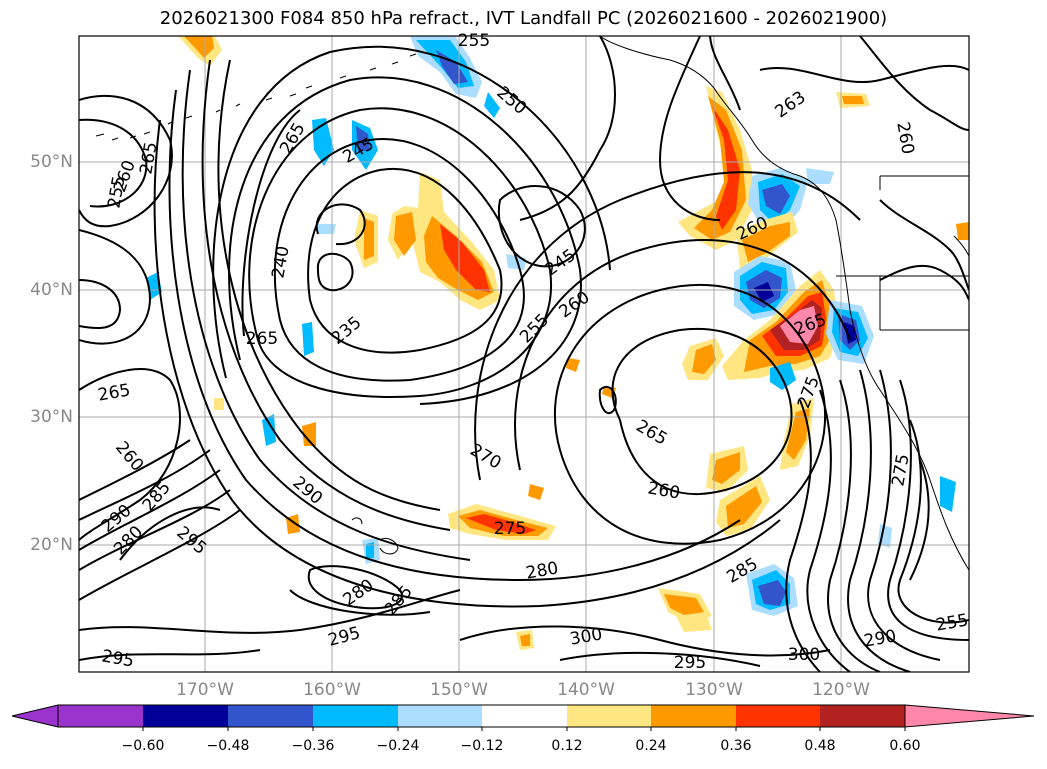 This screenshot has width=1047, height=769. What do you see at coordinates (205, 690) in the screenshot?
I see `lon-label: 170°W` at bounding box center [205, 690].